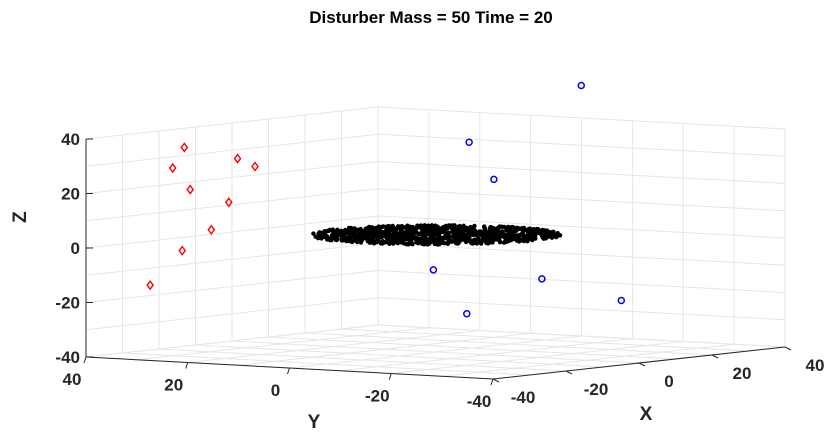 Image resolution: width=830 pixels, height=434 pixels. What do you see at coordinates (75, 248) in the screenshot?
I see `z-tick-label: 0` at bounding box center [75, 248].